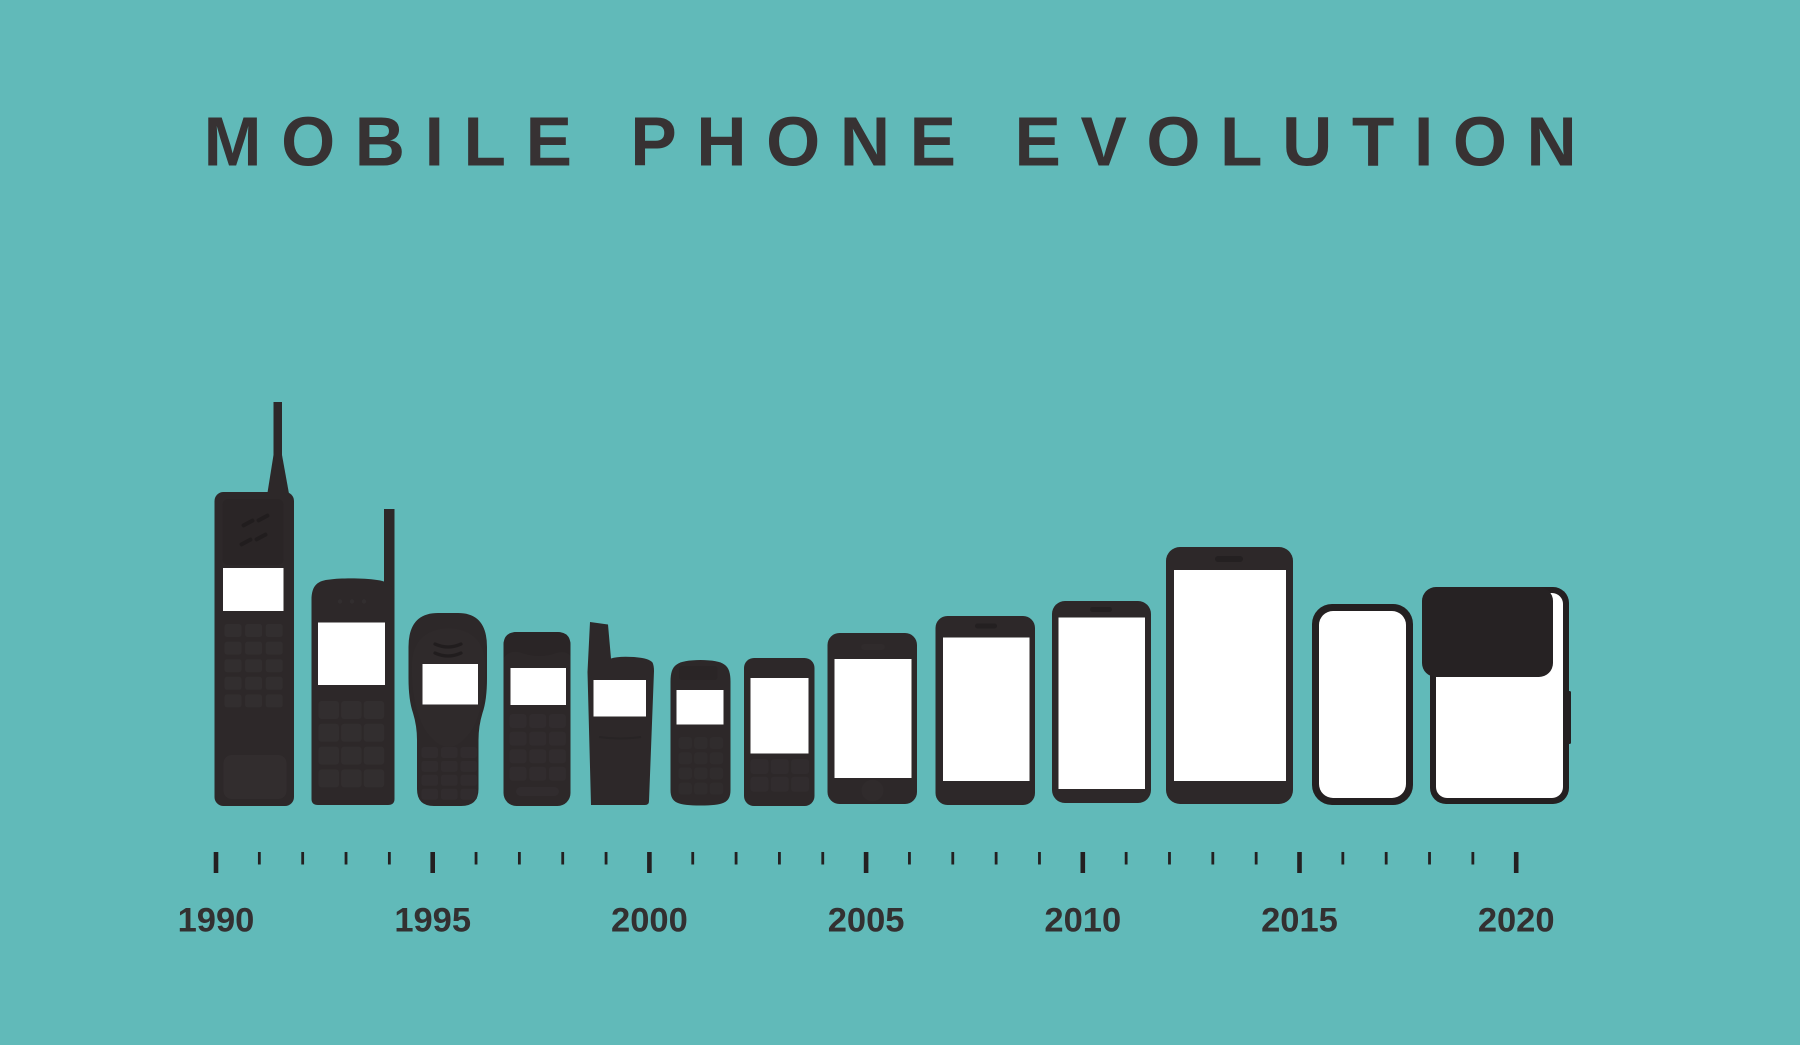 Image resolution: width=1800 pixels, height=1045 pixels. Describe the element at coordinates (1082, 921) in the screenshot. I see `svg-text: 2010` at that location.